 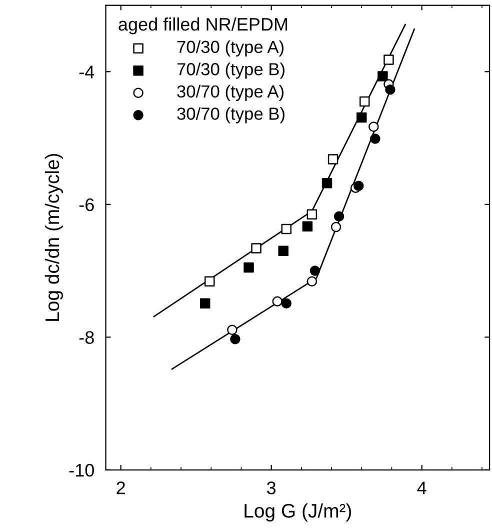 What do you see at coordinates (86, 72) in the screenshot?
I see `y-tick-label: -4` at bounding box center [86, 72].